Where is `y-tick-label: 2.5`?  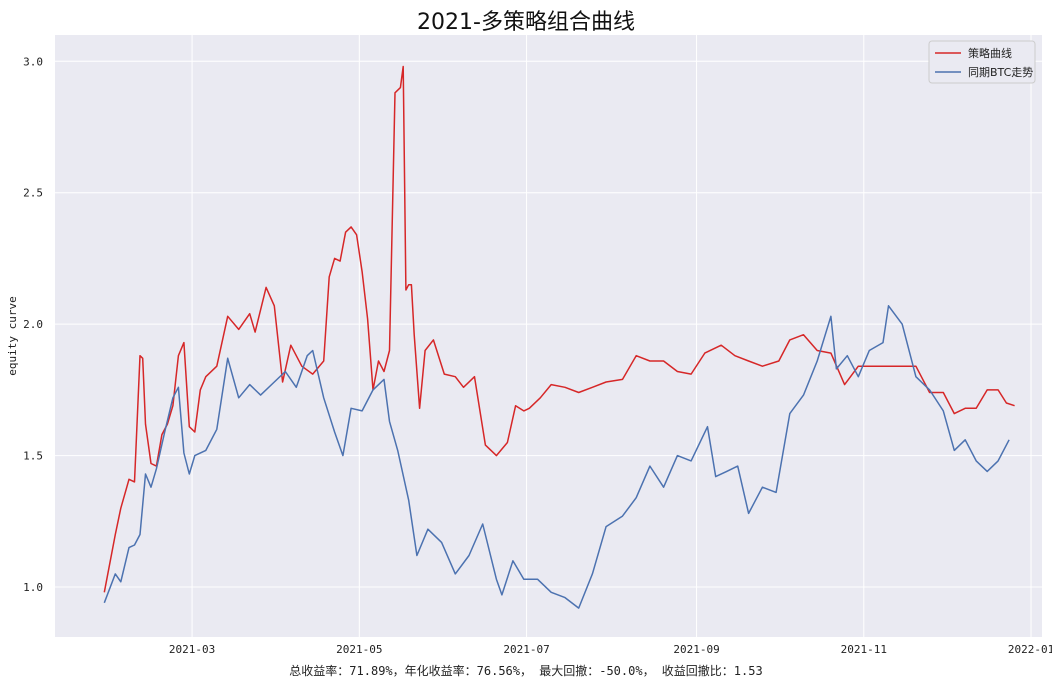
y-tick-label: 2.5 is located at coordinates (33, 193).